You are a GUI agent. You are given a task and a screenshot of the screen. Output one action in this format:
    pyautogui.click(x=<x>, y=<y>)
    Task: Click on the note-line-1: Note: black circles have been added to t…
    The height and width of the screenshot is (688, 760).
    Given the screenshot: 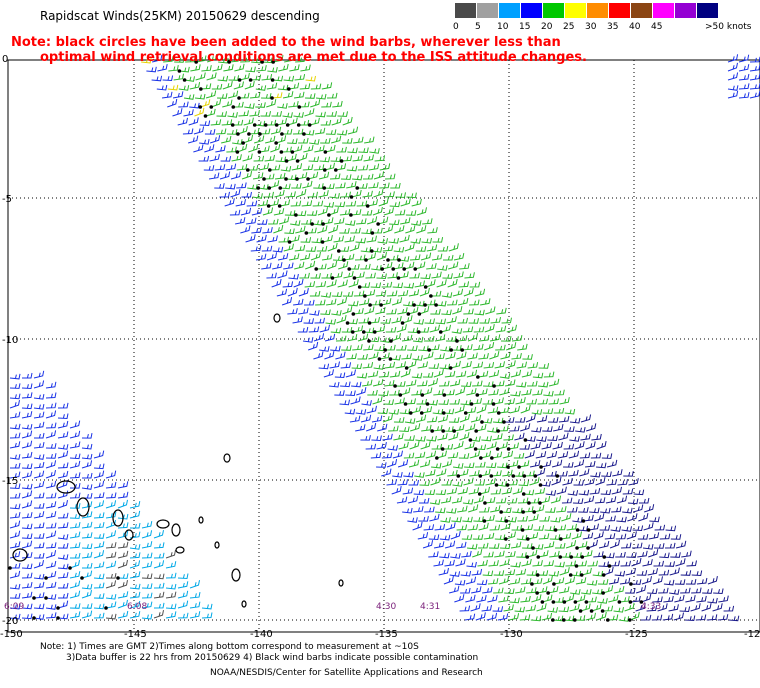 What is the action you would take?
    pyautogui.click(x=286, y=42)
    